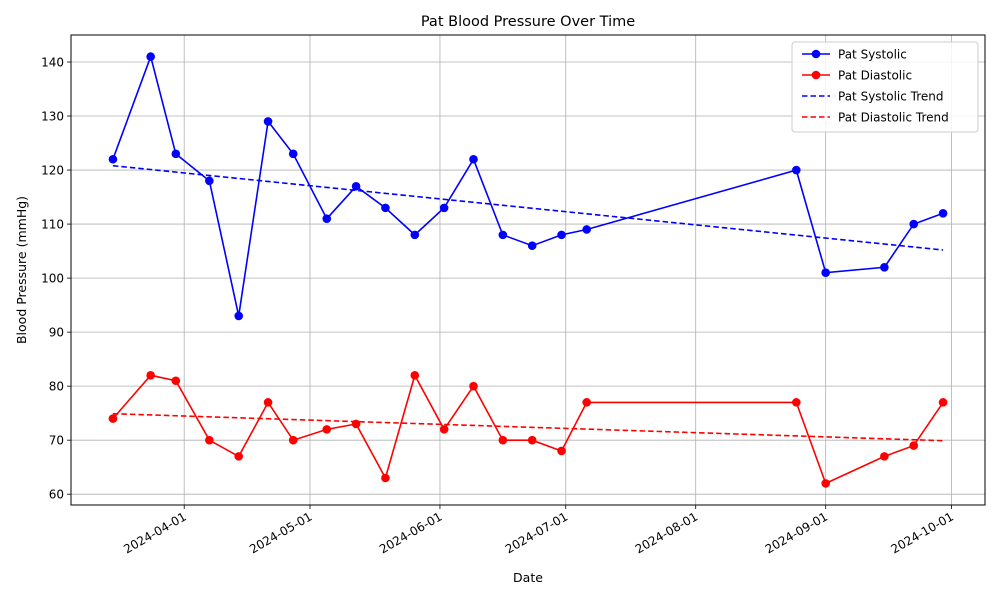  Describe the element at coordinates (21, 270) in the screenshot. I see `y-axis-label: Blood Pressure (mmHg)` at that location.